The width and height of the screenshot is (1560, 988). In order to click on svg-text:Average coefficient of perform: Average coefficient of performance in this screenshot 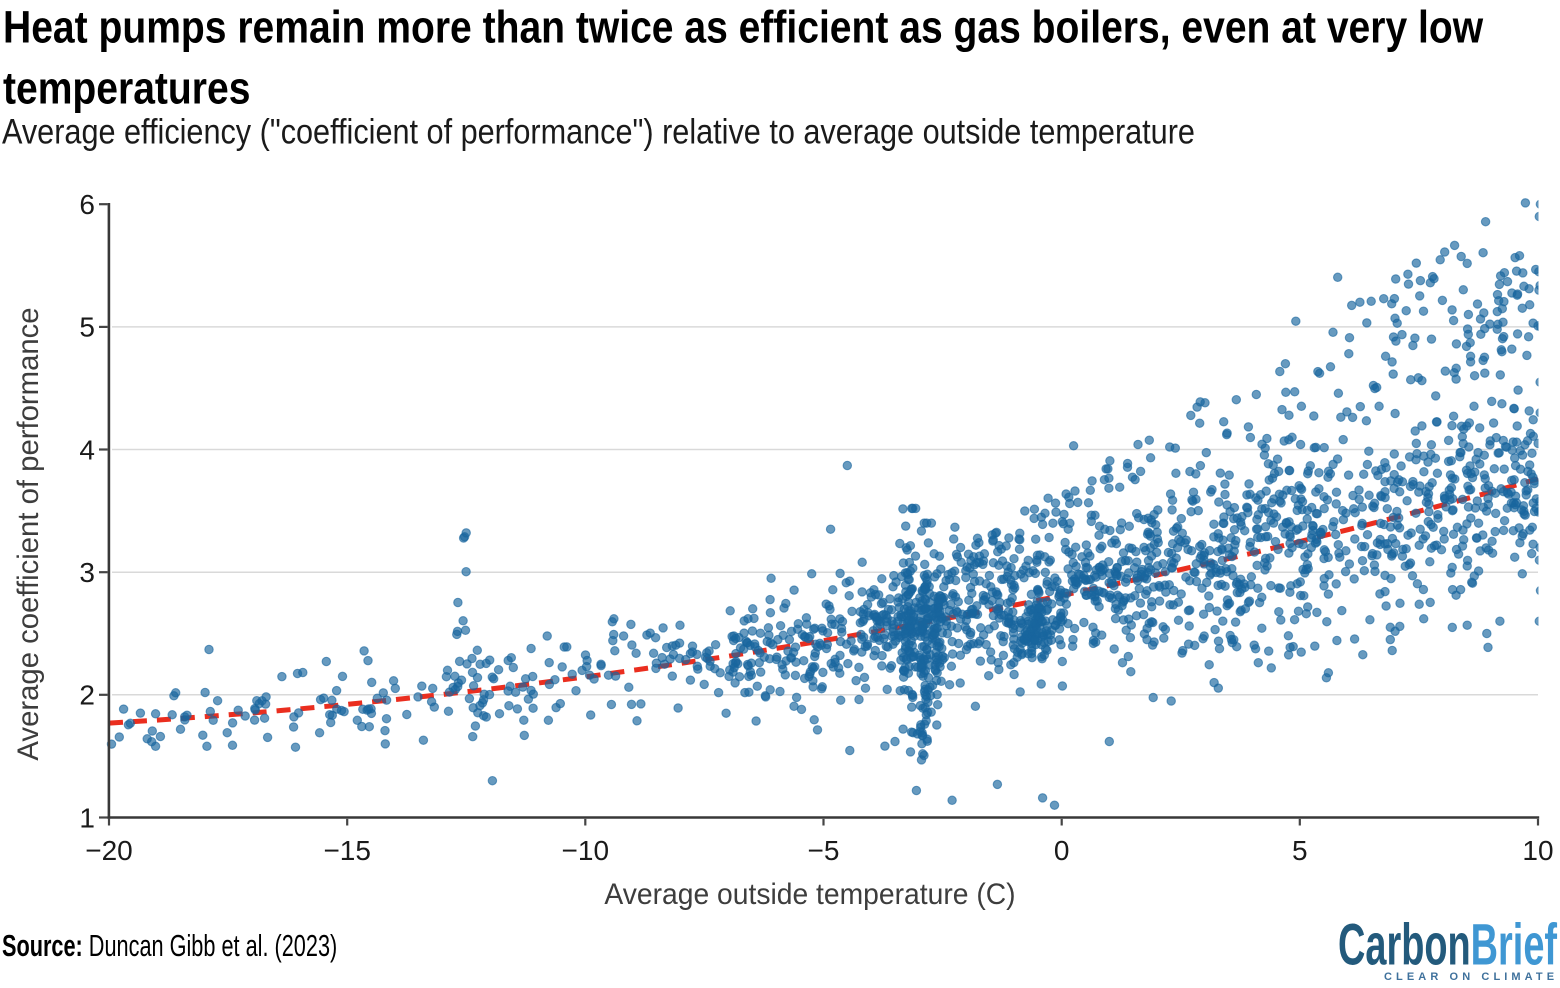, I will do `click(28, 533)`.